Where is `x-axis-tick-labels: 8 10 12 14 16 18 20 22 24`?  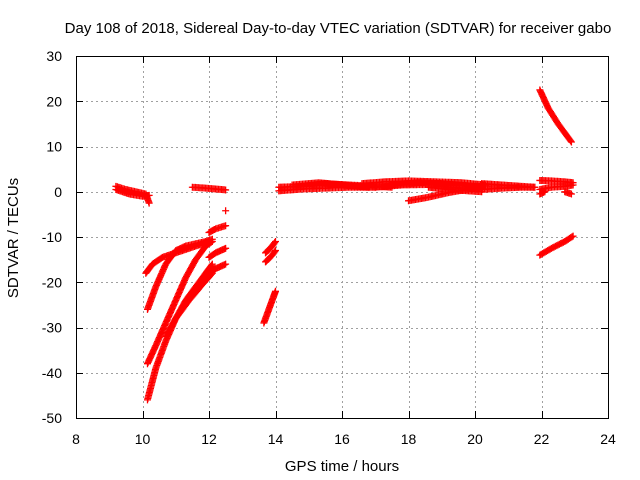 x-axis-tick-labels: 8 10 12 14 16 18 20 22 24 is located at coordinates (344, 439).